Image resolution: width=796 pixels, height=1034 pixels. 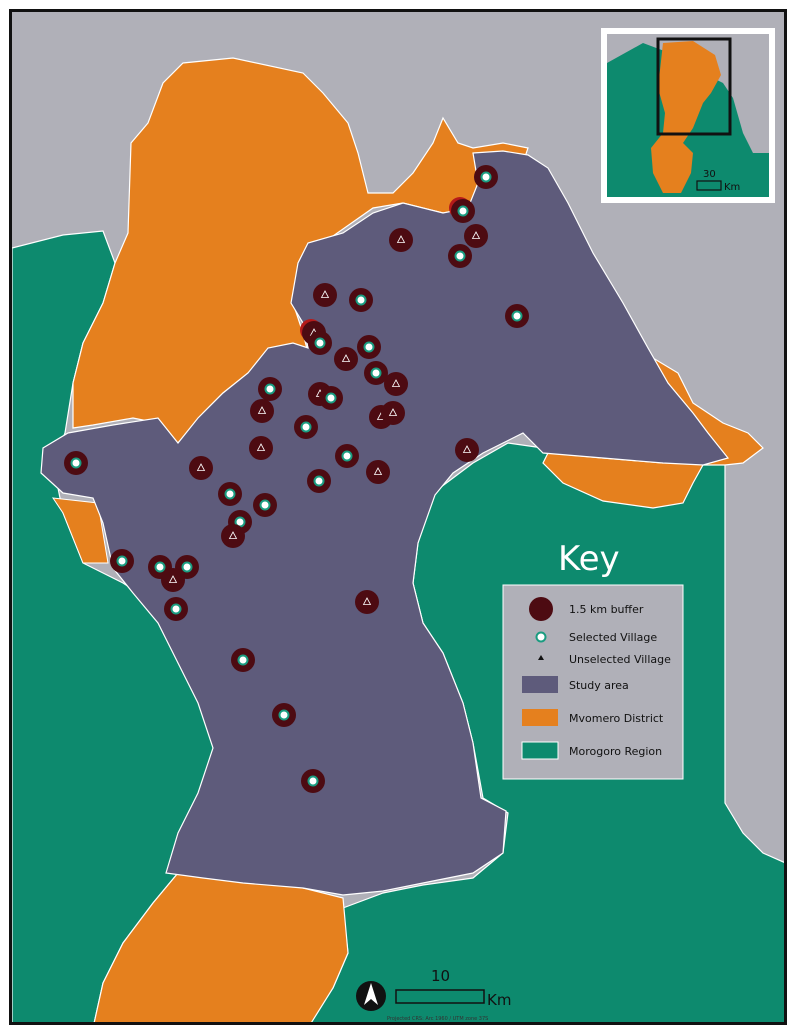 What do you see at coordinates (453, 988) in the screenshot?
I see `scale-bar: 10 Km` at bounding box center [453, 988].